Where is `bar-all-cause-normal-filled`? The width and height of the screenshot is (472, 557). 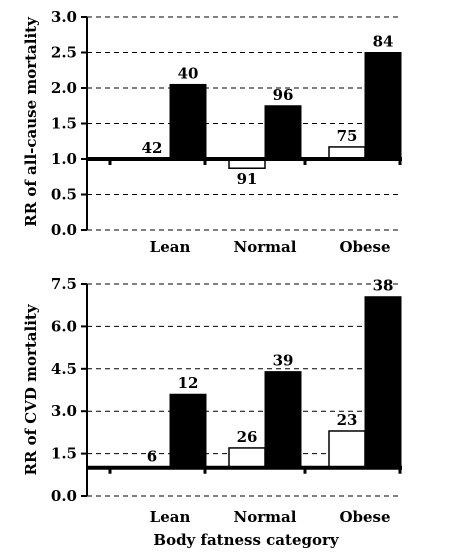
bar-all-cause-normal-filled is located at coordinates (283, 132).